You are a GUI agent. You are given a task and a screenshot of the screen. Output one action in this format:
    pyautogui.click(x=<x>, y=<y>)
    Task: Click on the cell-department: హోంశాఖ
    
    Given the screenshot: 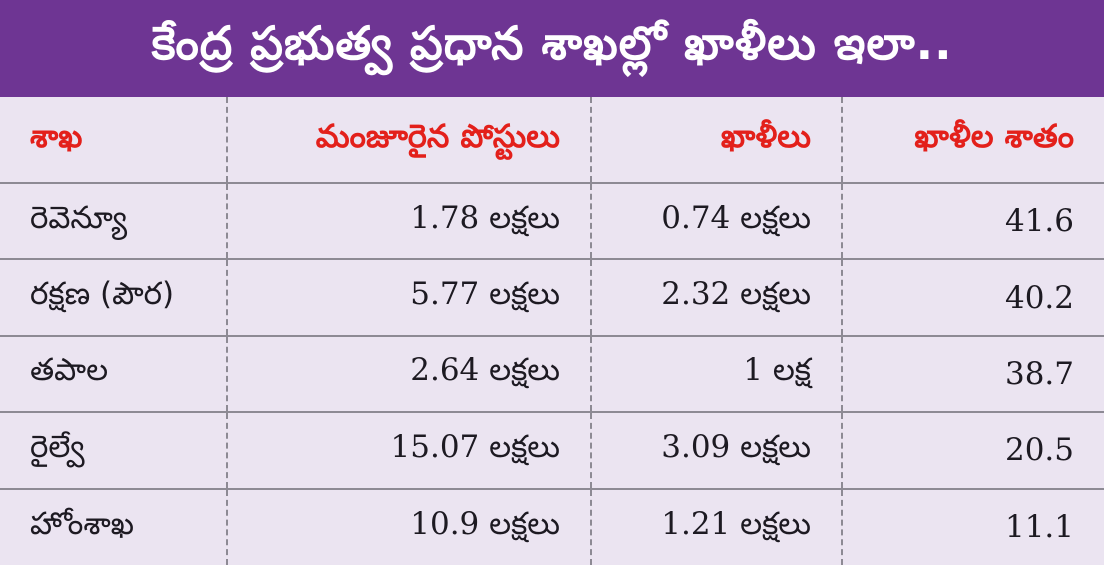 What is the action you would take?
    pyautogui.click(x=82, y=523)
    